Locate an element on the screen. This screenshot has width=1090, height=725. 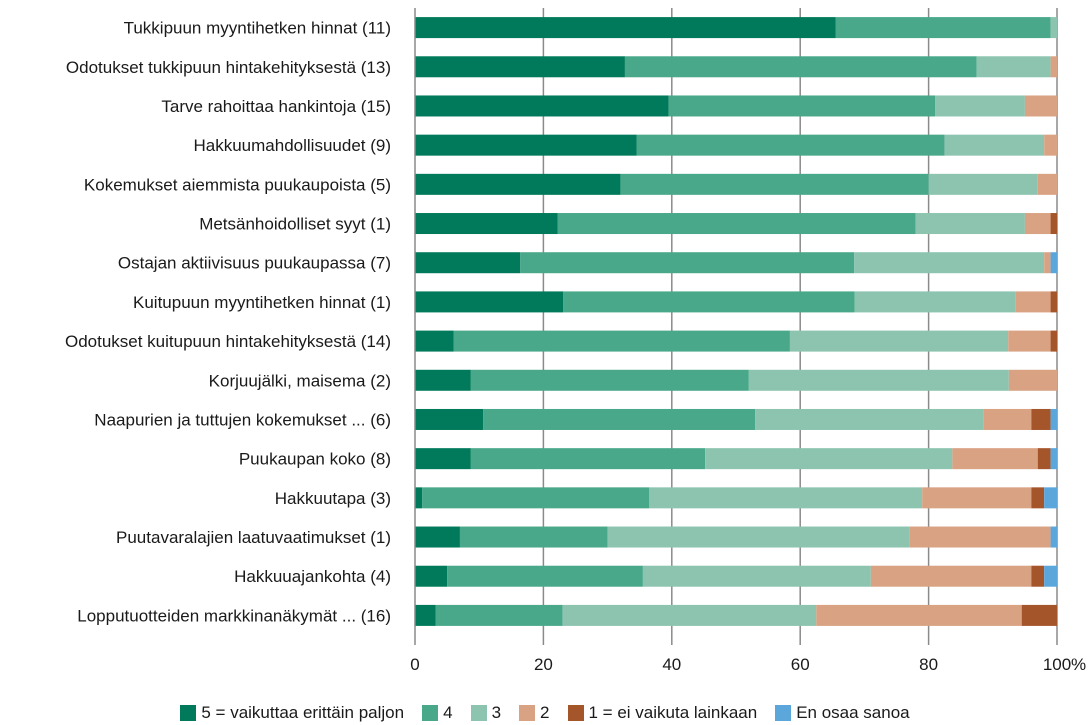
category-label: Hakkuumahdollisuudet (9) is located at coordinates (293, 145).